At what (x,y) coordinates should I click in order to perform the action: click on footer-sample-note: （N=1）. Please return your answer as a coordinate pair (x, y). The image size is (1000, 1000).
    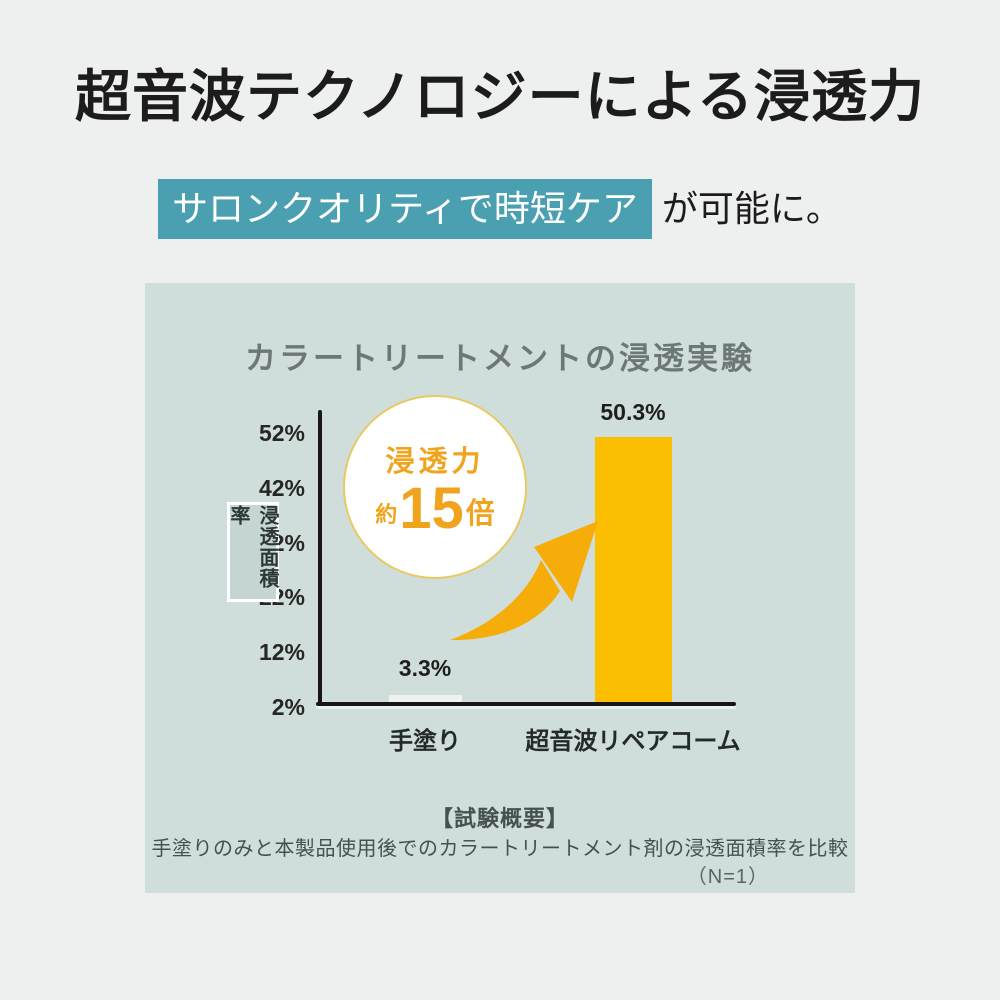
    Looking at the image, I should click on (727, 877).